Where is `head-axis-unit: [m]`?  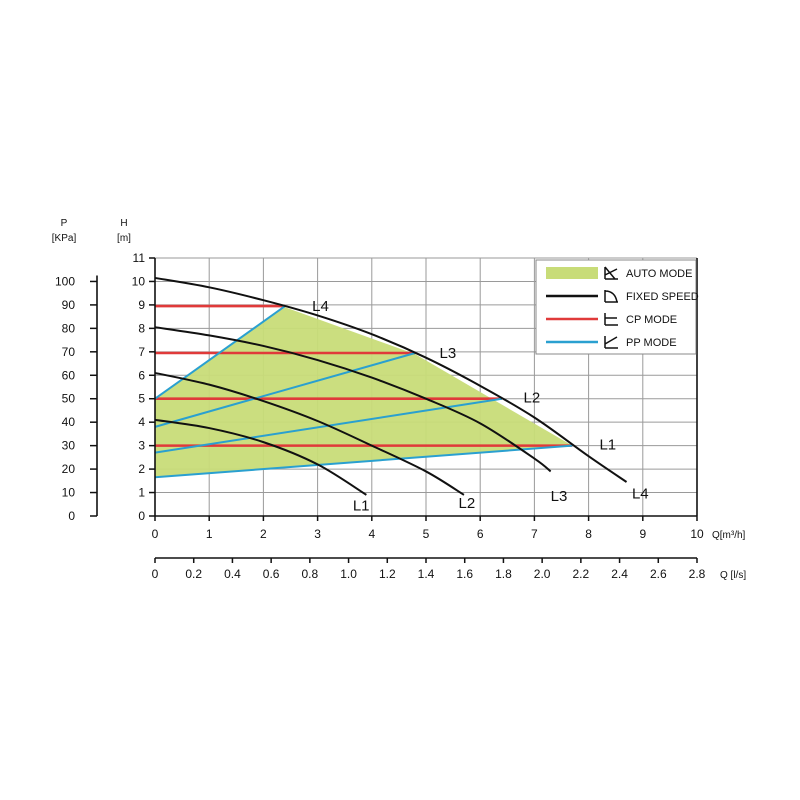 head-axis-unit: [m] is located at coordinates (124, 238).